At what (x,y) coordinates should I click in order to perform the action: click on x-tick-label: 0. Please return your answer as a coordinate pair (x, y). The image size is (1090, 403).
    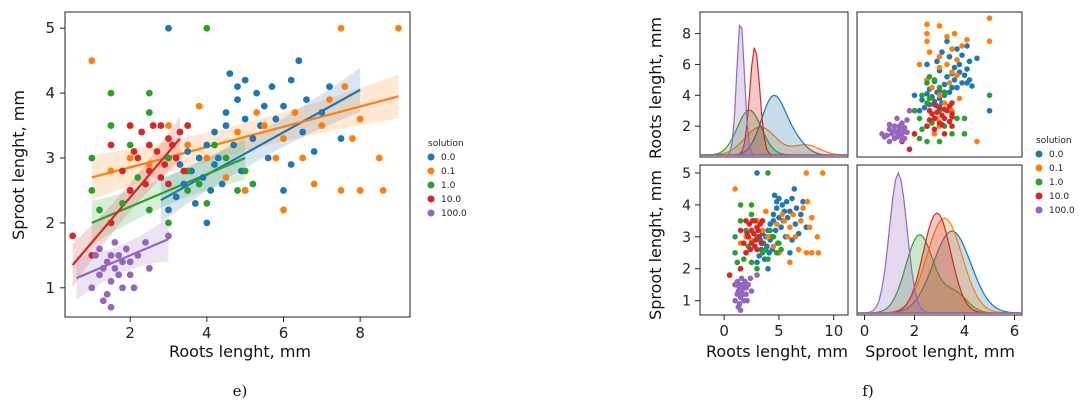
    Looking at the image, I should click on (865, 331).